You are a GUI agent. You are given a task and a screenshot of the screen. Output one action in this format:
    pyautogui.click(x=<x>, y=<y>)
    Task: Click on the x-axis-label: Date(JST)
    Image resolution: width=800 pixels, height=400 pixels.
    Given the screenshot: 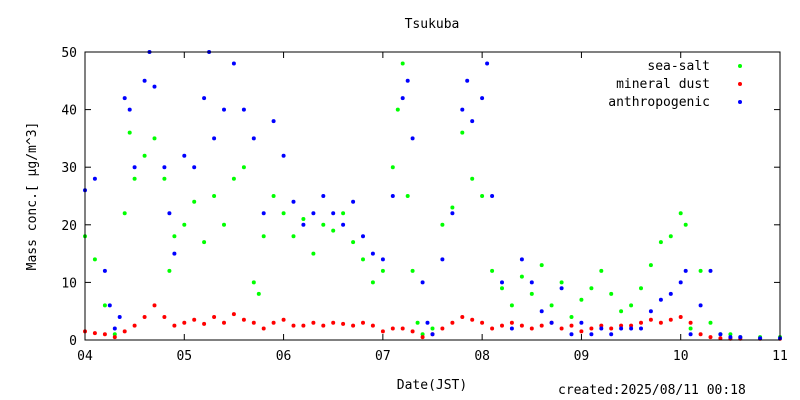 What is the action you would take?
    pyautogui.click(x=432, y=385)
    